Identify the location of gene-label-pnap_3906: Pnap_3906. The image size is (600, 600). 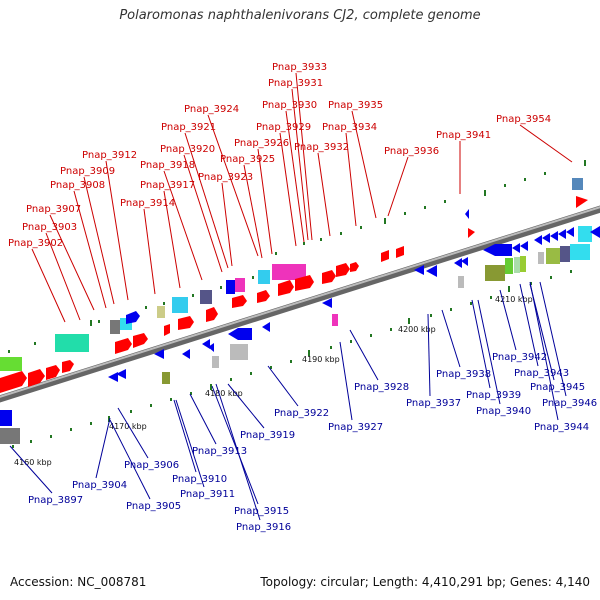
(151, 465).